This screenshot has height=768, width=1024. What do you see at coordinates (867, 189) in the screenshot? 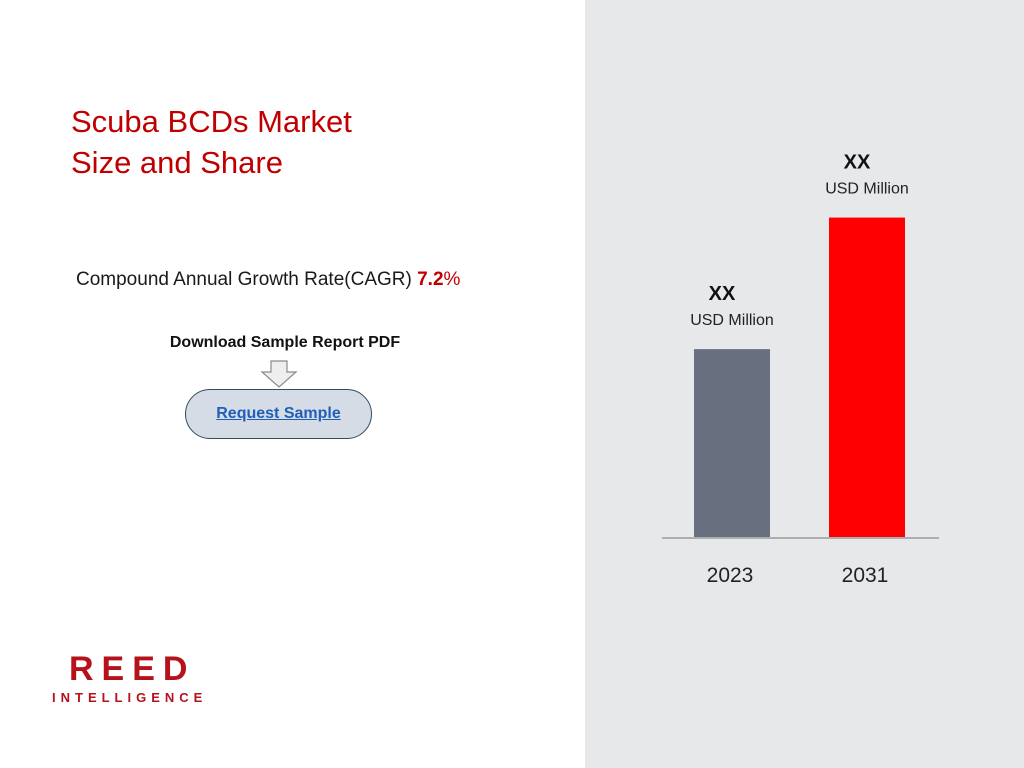
I see `unit-label-2031: USD Million` at bounding box center [867, 189].